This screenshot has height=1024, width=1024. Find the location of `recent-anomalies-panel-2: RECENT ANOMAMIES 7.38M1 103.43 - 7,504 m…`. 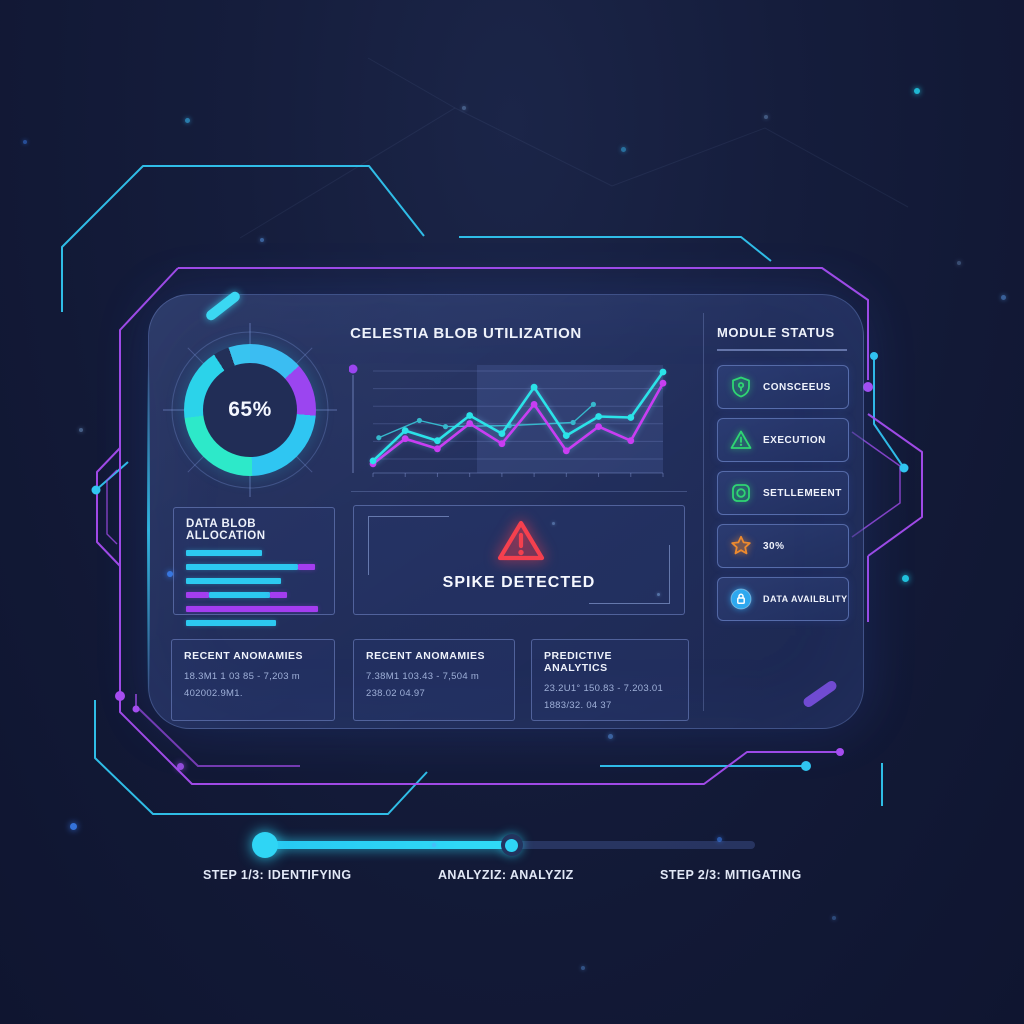

recent-anomalies-panel-2: RECENT ANOMAMIES 7.38M1 103.43 - 7,504 m… is located at coordinates (434, 680).